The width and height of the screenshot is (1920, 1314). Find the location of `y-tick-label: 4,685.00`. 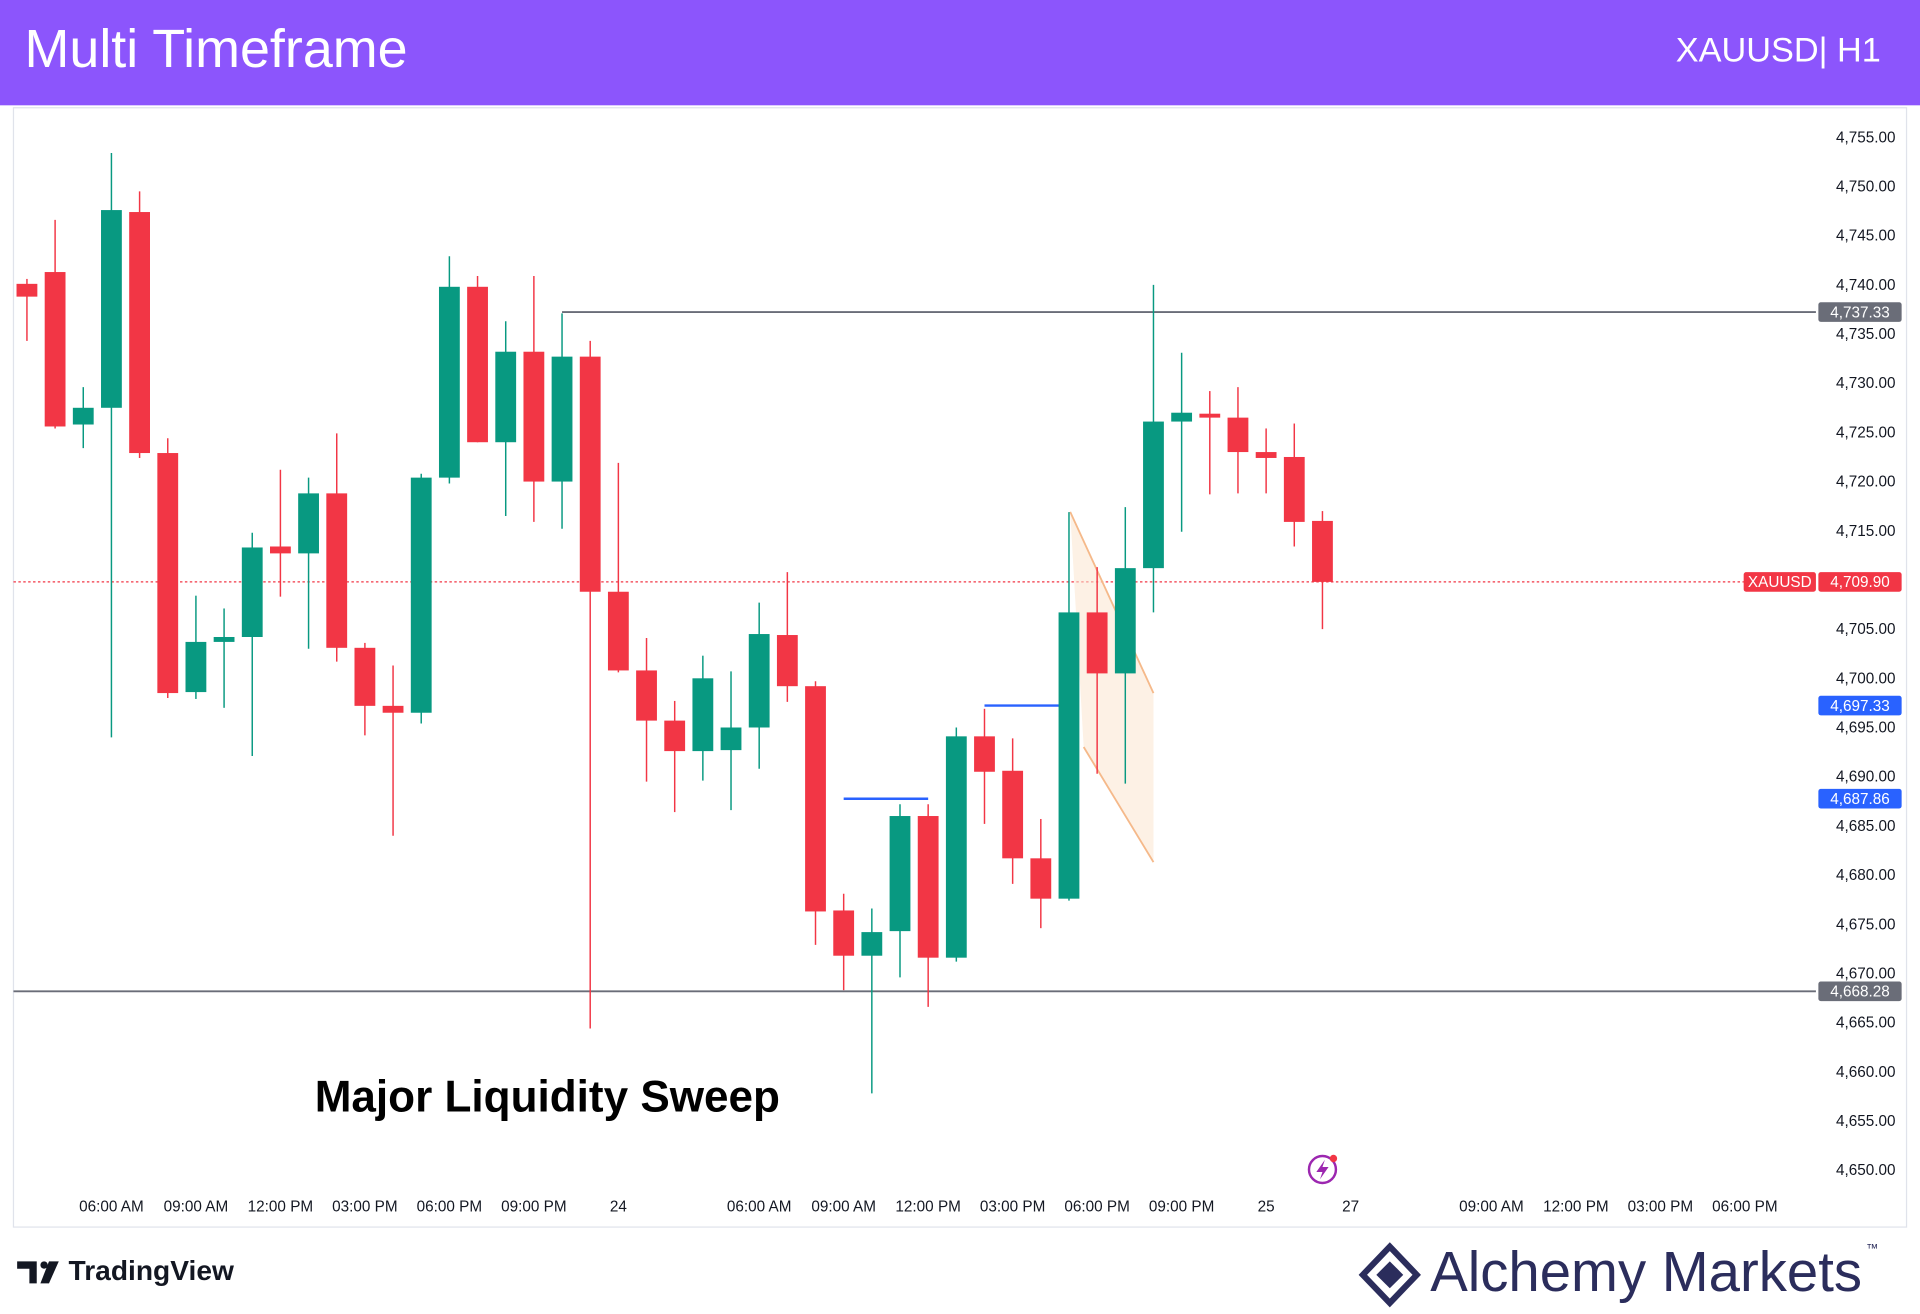

y-tick-label: 4,685.00 is located at coordinates (1866, 826).